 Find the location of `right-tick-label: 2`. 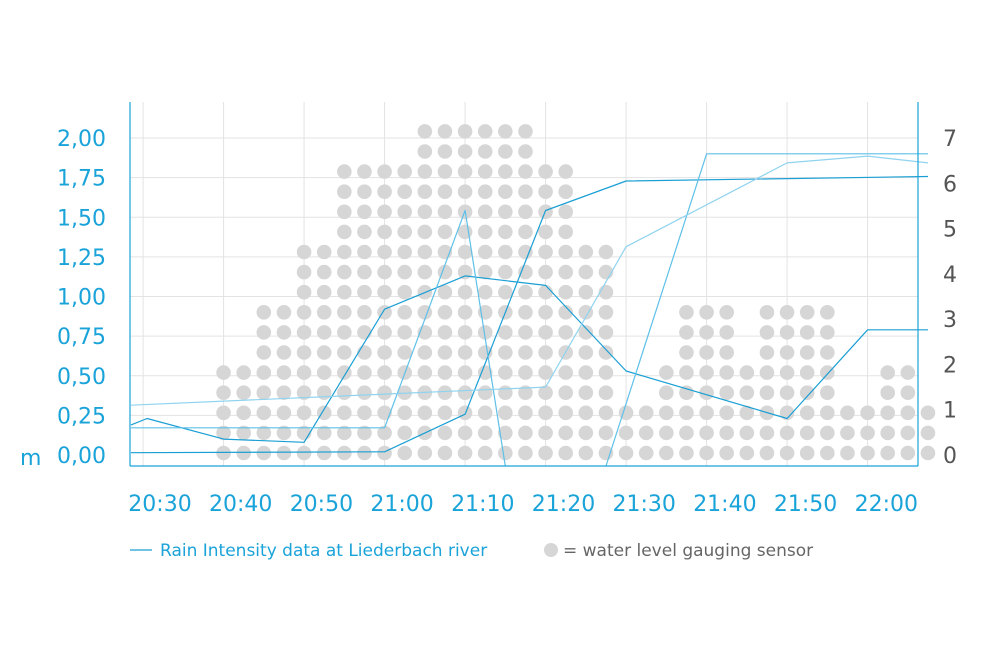

right-tick-label: 2 is located at coordinates (950, 365).